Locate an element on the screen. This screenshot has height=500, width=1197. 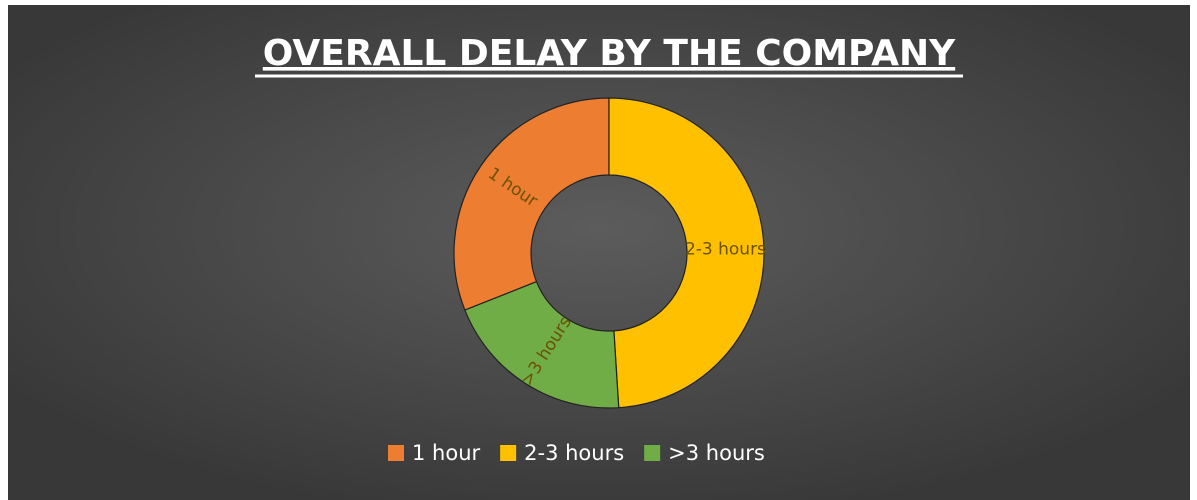
chart-title: OVERALL DELAY BY THE COMPANY is located at coordinates (609, 53).